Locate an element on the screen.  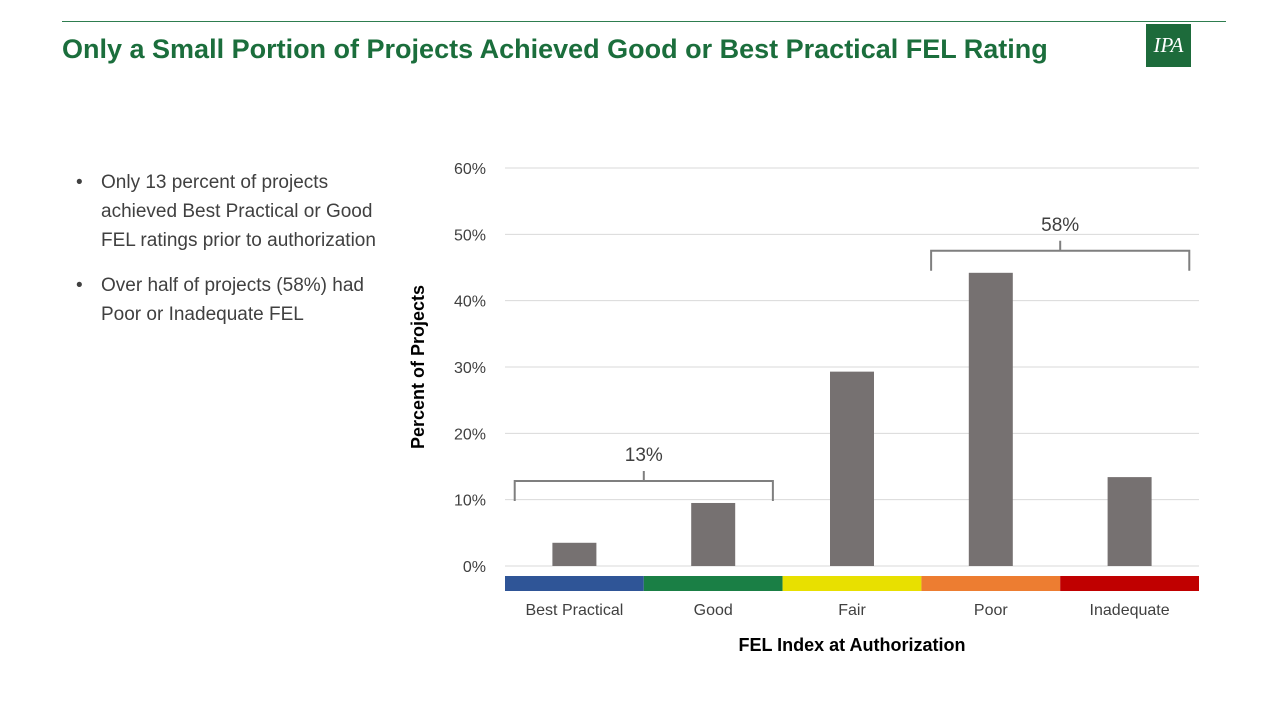
x-tick-label: Inadequate is located at coordinates (1130, 610).